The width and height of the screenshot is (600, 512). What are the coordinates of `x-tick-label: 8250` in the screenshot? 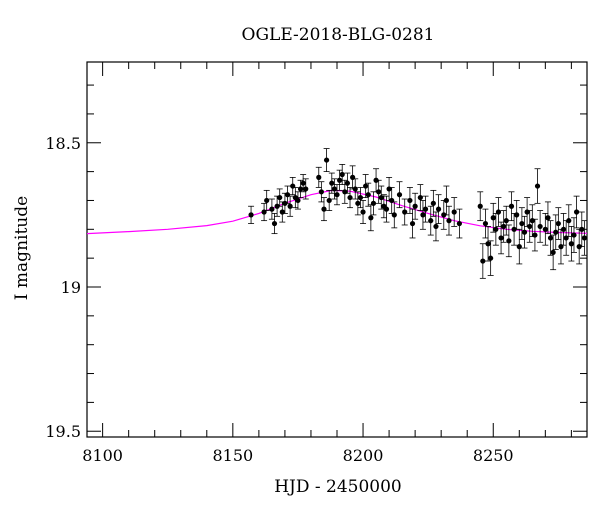 It's located at (493, 455).